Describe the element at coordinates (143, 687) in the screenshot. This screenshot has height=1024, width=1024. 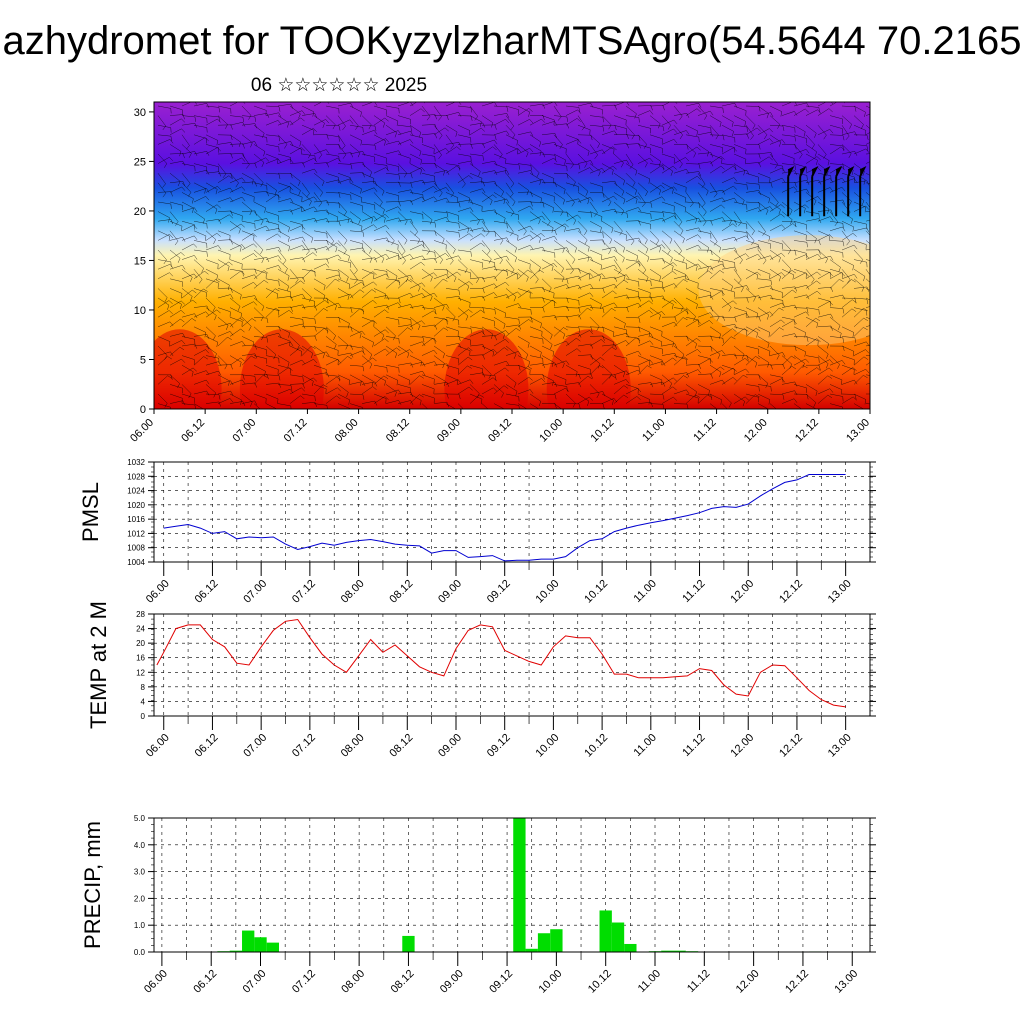
I see `y-tick-label: 8` at that location.